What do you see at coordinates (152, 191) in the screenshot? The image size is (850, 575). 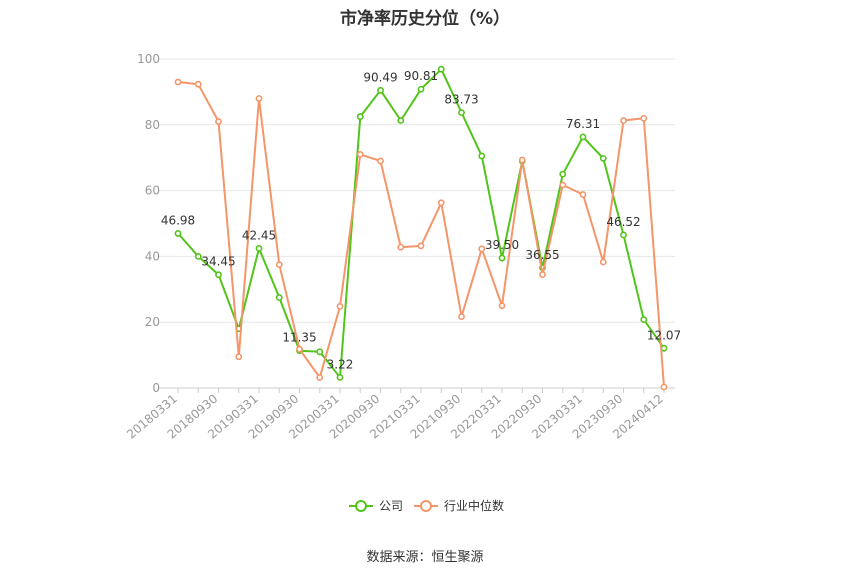 I see `y-tick-label: 60` at bounding box center [152, 191].